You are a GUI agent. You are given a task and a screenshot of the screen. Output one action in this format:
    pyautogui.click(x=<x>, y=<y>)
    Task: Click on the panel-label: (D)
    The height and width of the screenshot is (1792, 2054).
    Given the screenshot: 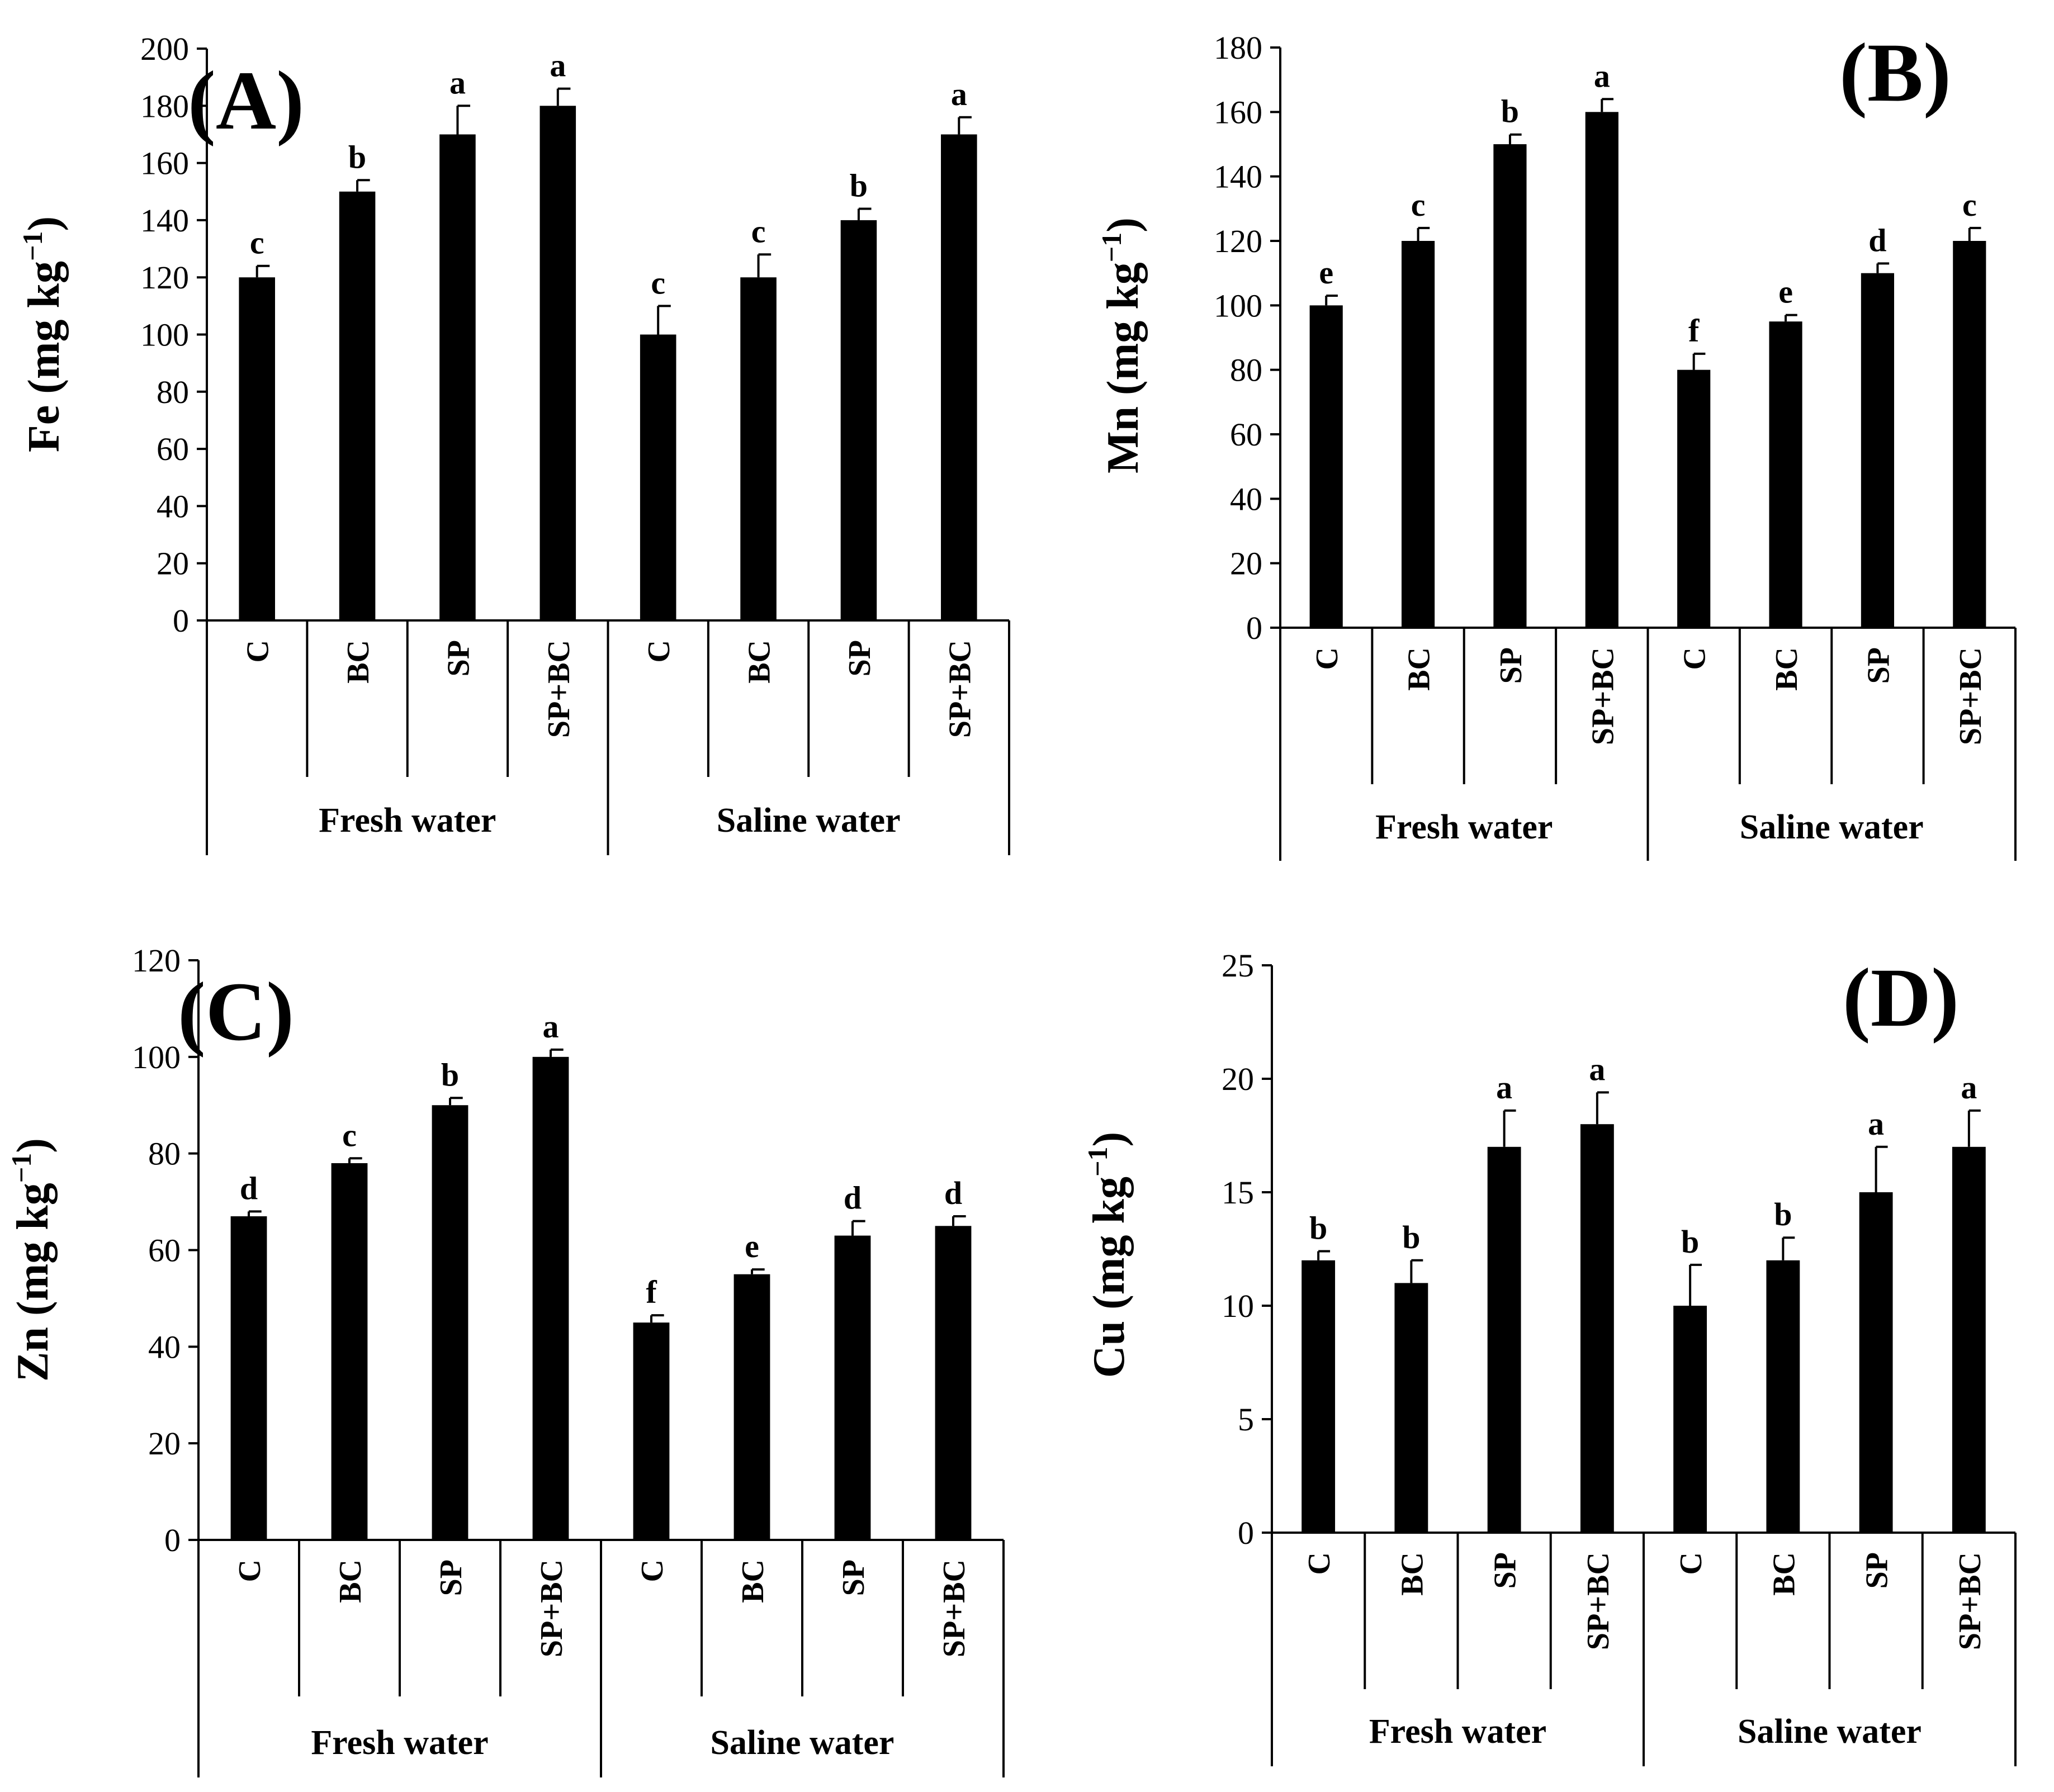 What is the action you would take?
    pyautogui.click(x=1901, y=997)
    